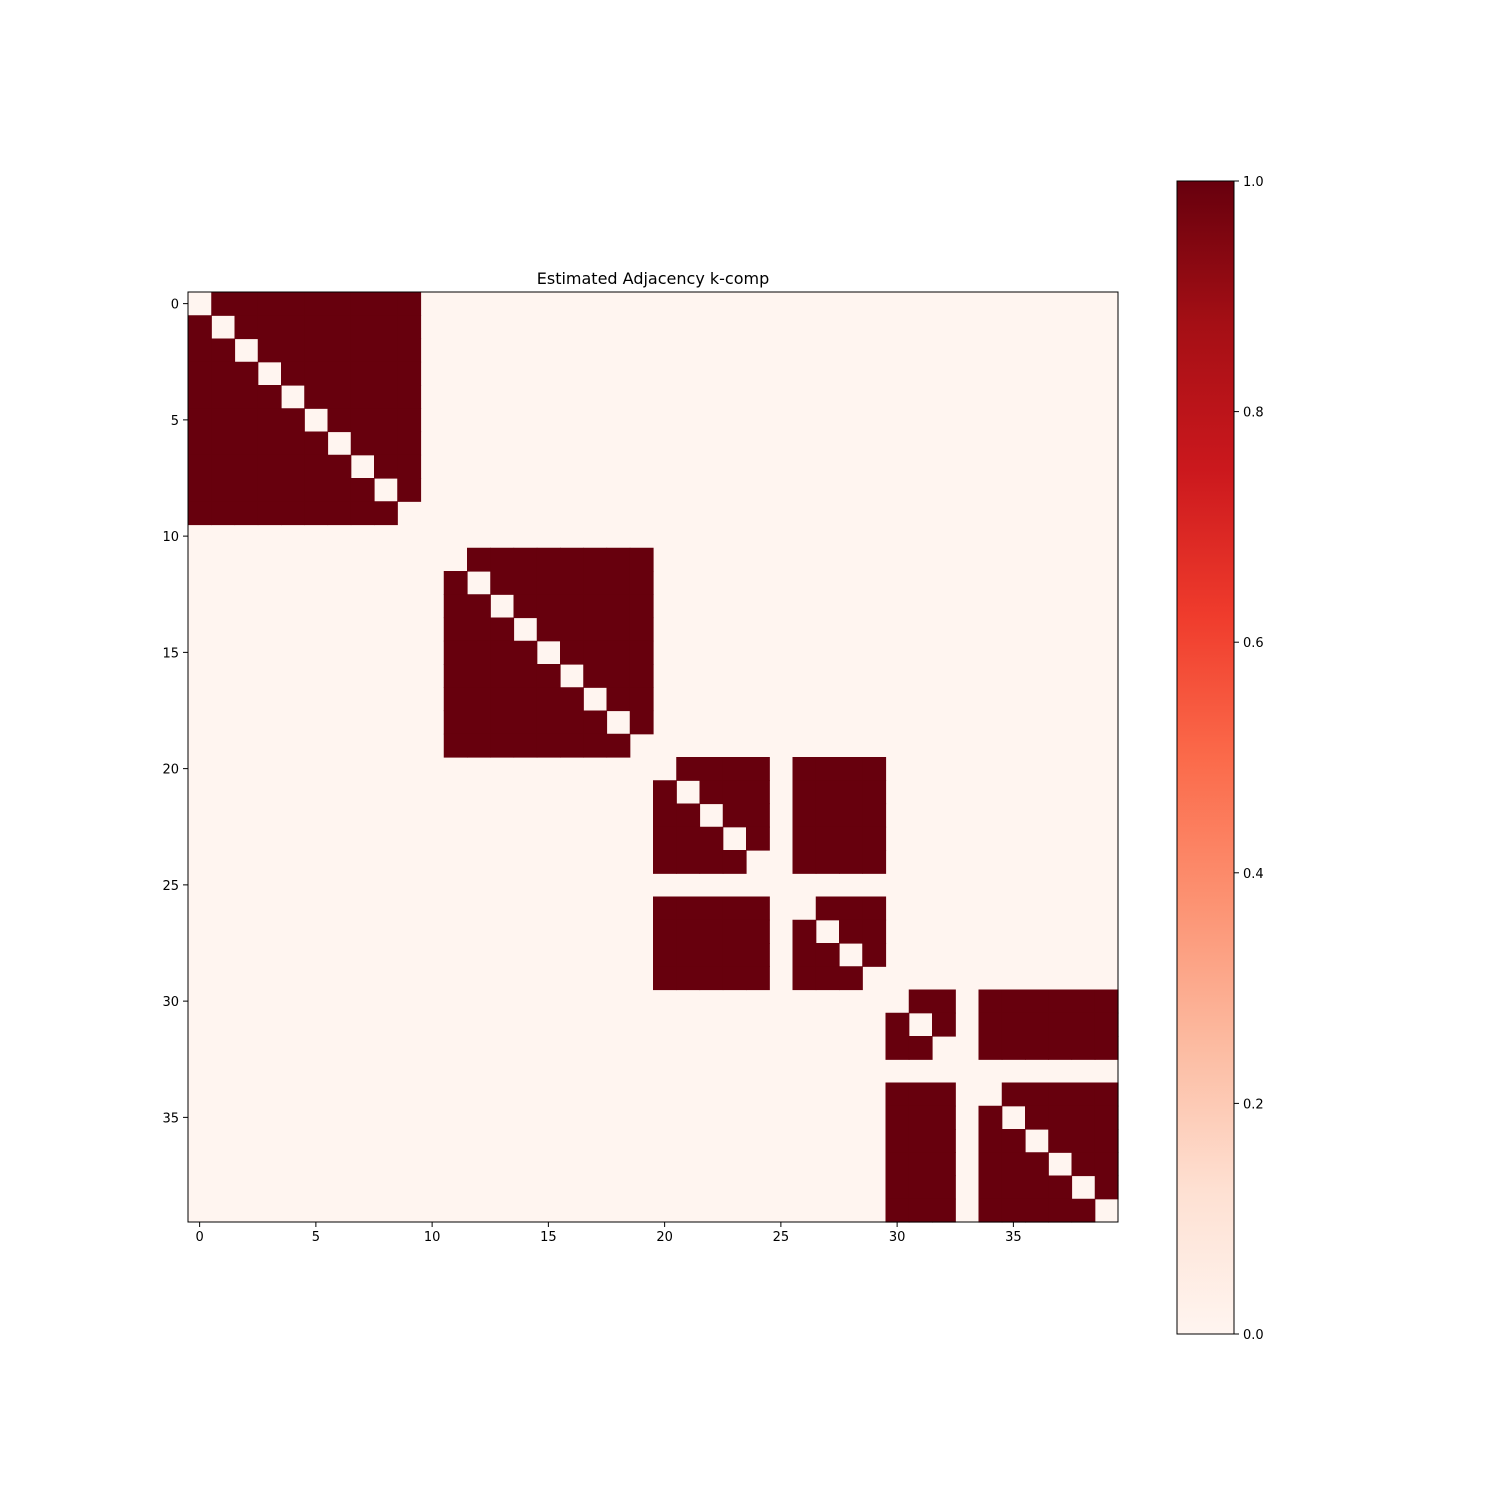  What do you see at coordinates (1253, 413) in the screenshot?
I see `colorbar-tick-label: 0.8` at bounding box center [1253, 413].